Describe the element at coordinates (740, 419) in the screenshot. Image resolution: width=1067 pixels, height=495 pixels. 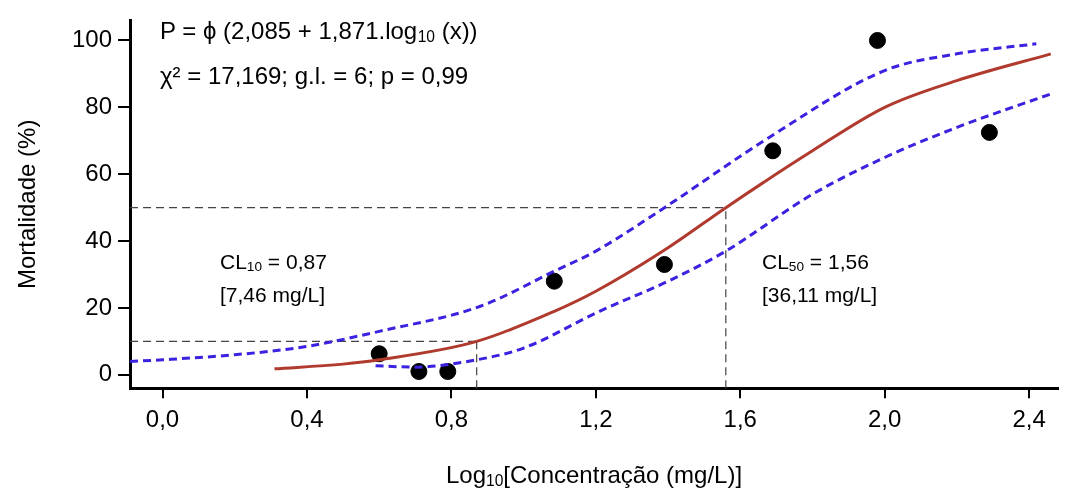
I see `x-tick-label: 1,6` at that location.